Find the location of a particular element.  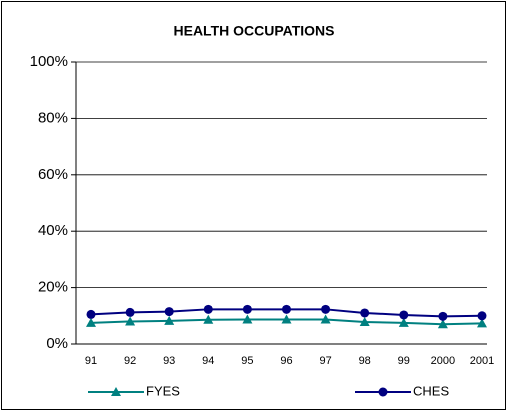

x-tick-label: 93 is located at coordinates (169, 361).